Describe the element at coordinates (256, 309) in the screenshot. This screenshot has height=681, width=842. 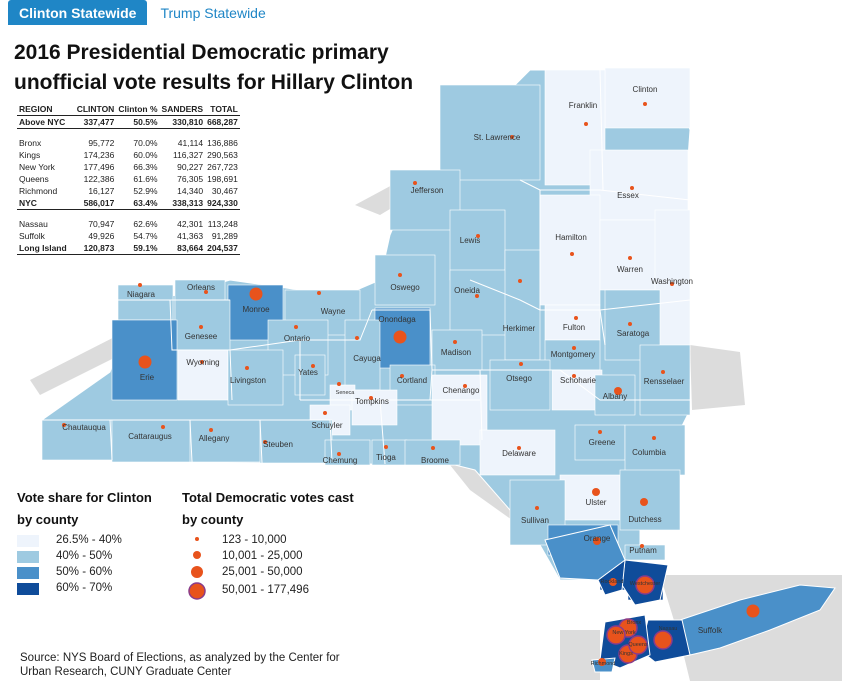
I see `county-label-monroe: Monroe` at that location.